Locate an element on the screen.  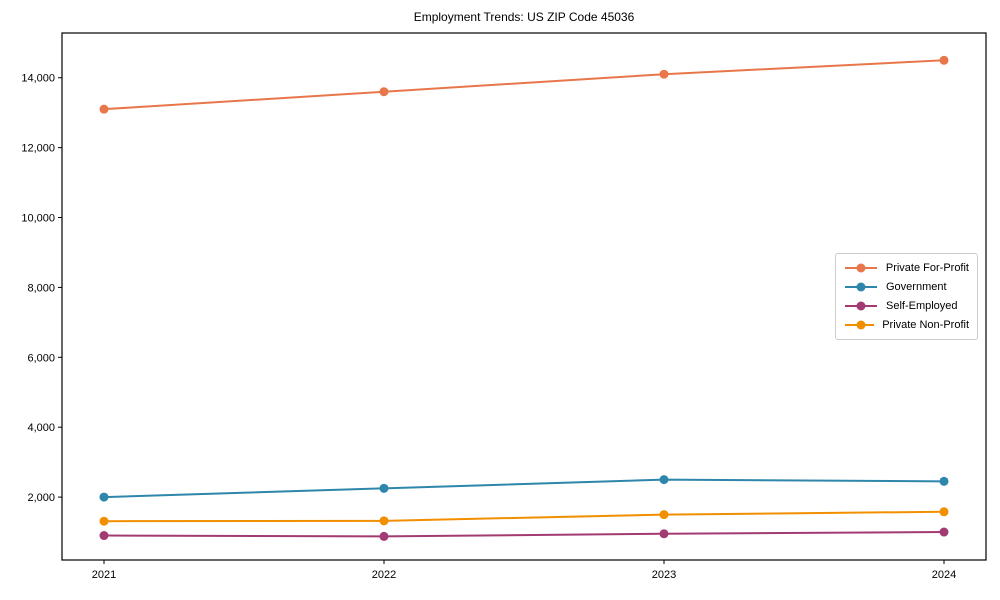
legend-label: Self-Employed is located at coordinates (922, 306).